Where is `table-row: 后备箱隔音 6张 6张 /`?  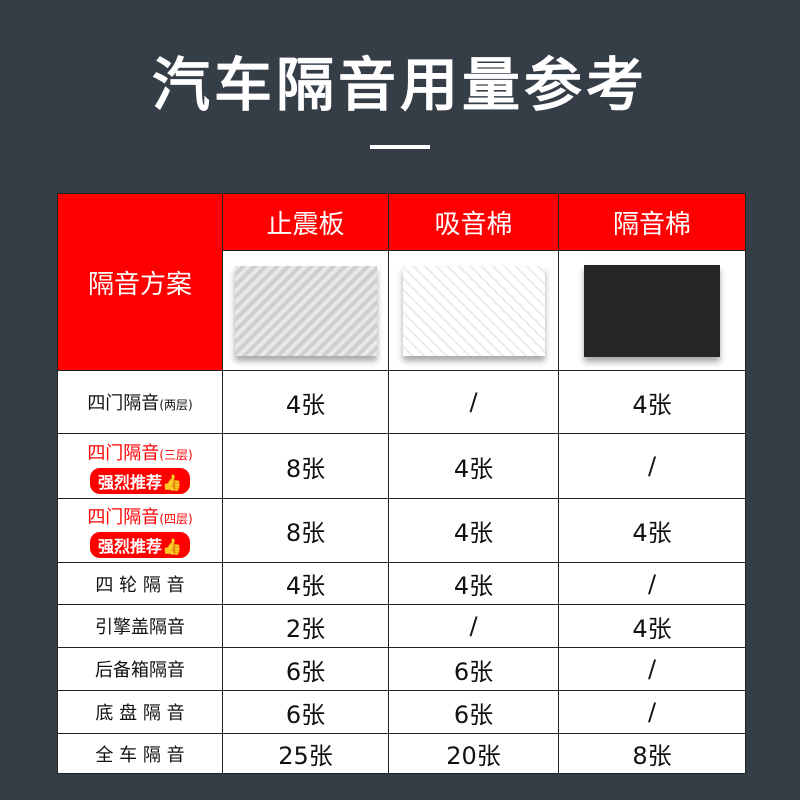 table-row: 后备箱隔音 6张 6张 / is located at coordinates (401, 669).